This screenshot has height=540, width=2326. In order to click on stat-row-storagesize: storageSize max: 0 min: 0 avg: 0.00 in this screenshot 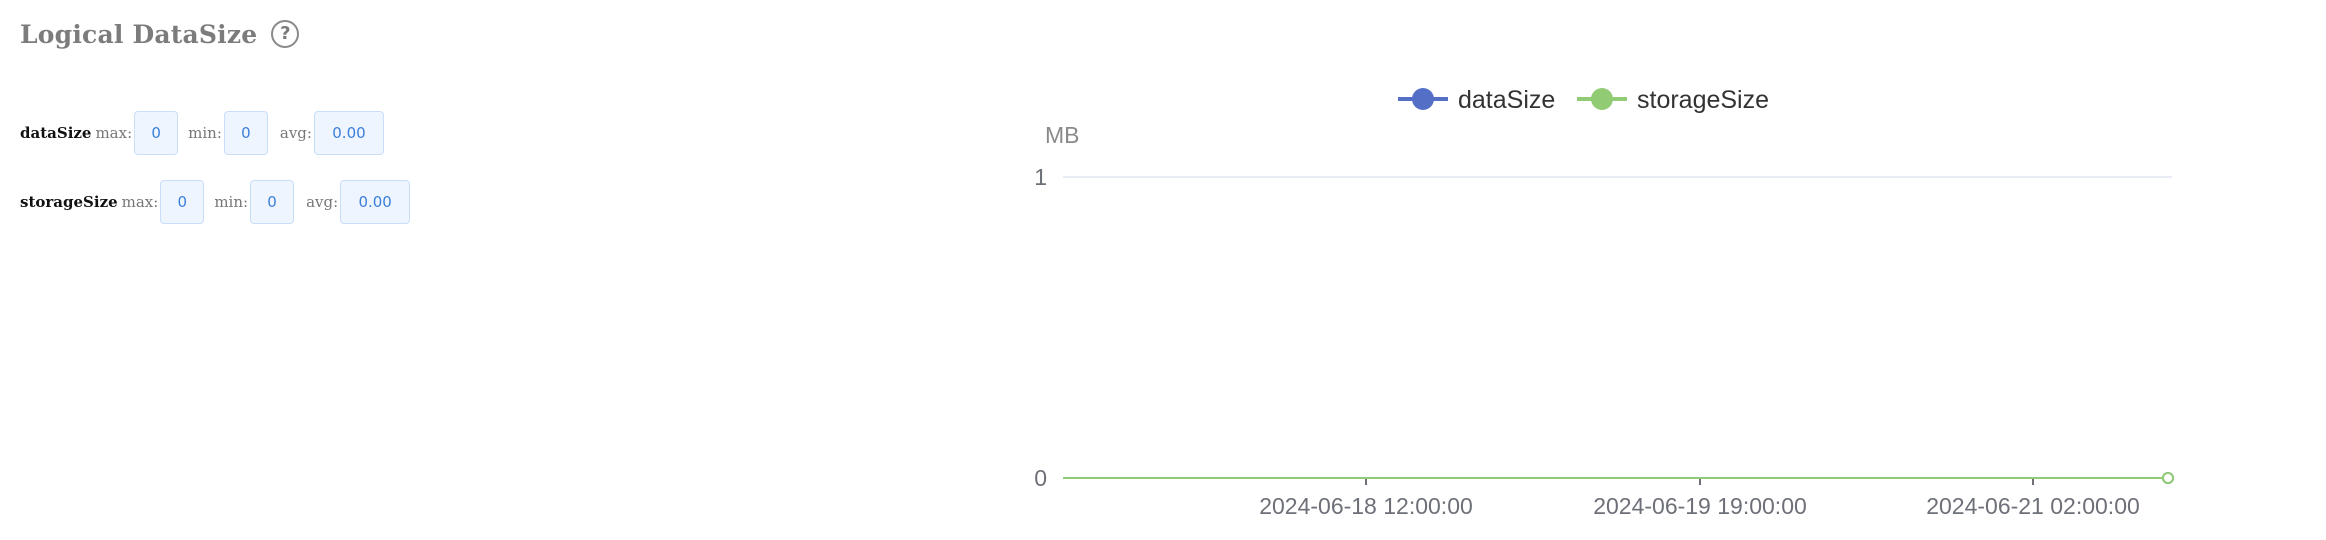, I will do `click(215, 202)`.